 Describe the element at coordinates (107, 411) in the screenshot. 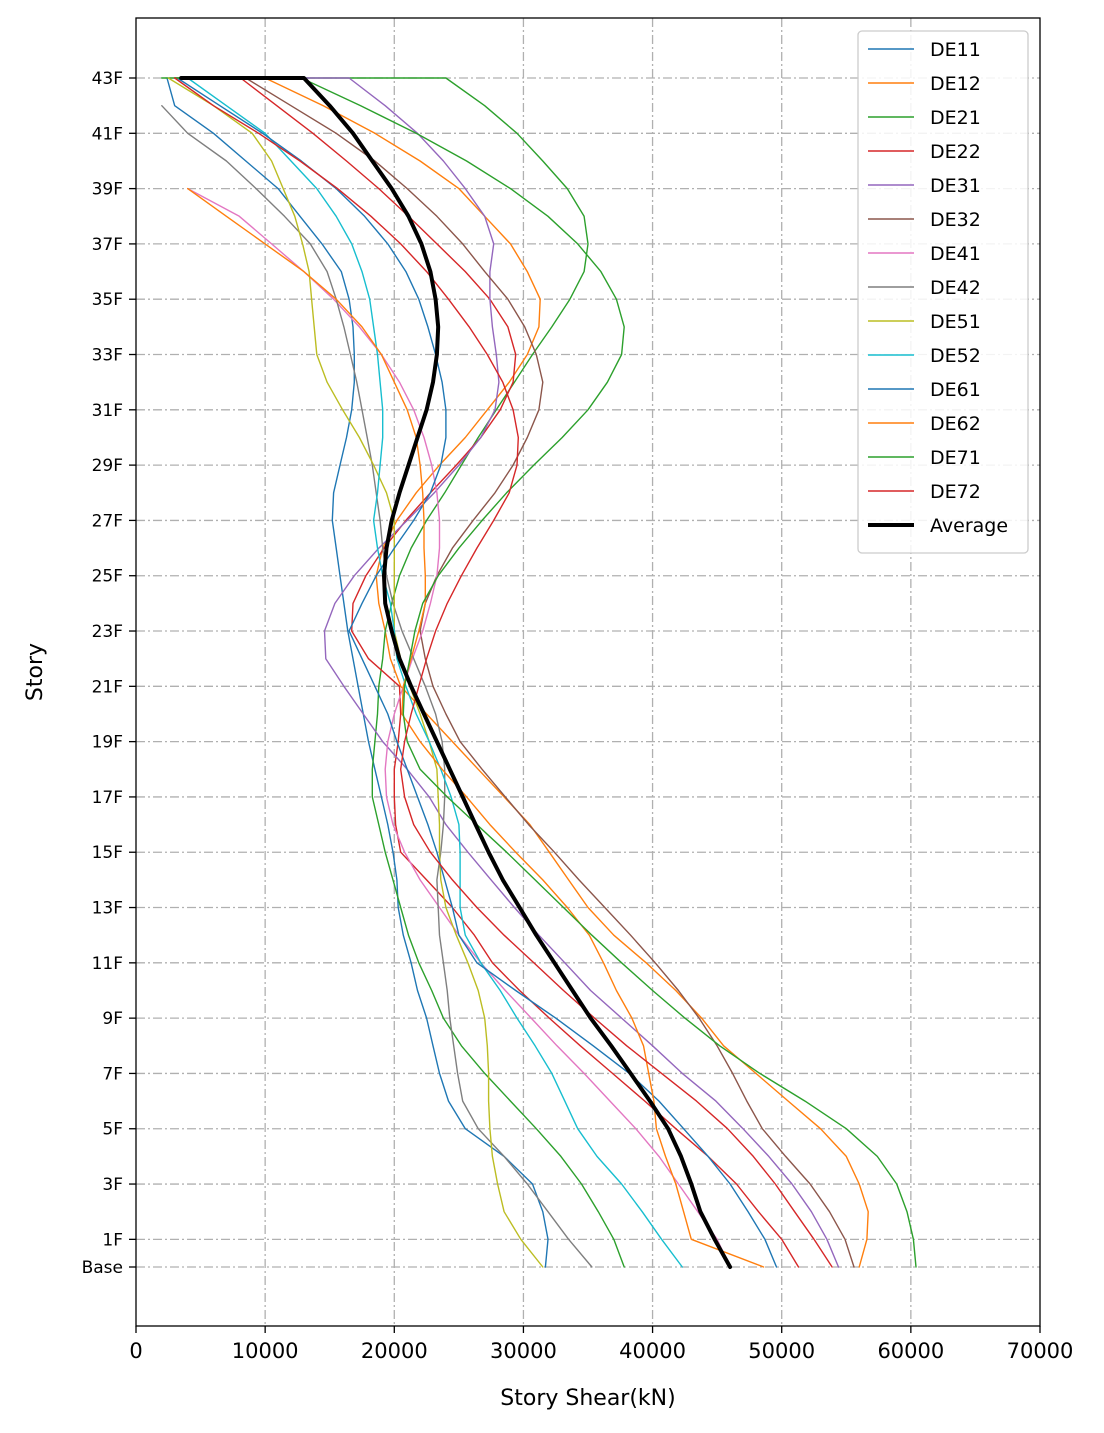

I see `y-tick-label: 31F` at that location.